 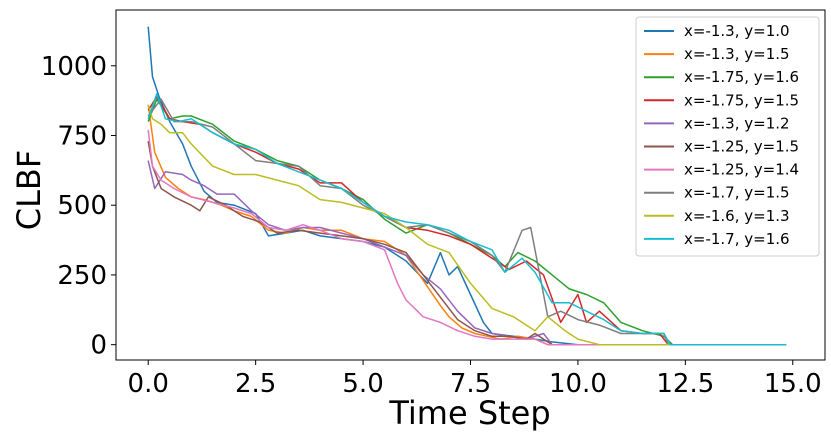 I want to click on x-axis: 0.0 2.5 5.0 7.5 10.0 12.5 15.0, so click(x=475, y=379).